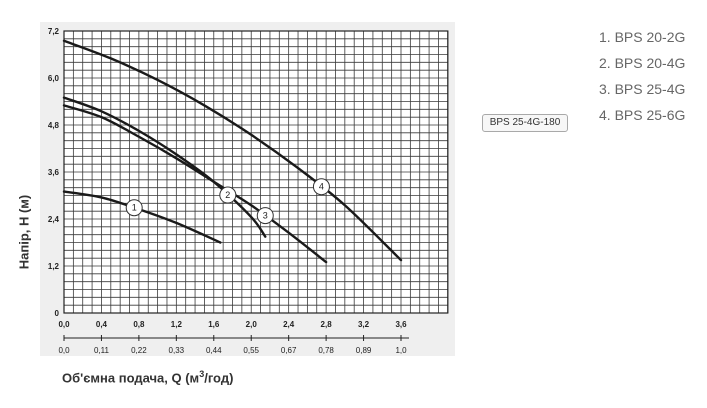 The height and width of the screenshot is (408, 707). Describe the element at coordinates (642, 37) in the screenshot. I see `legend-item: 1. BPS 20-2G` at that location.